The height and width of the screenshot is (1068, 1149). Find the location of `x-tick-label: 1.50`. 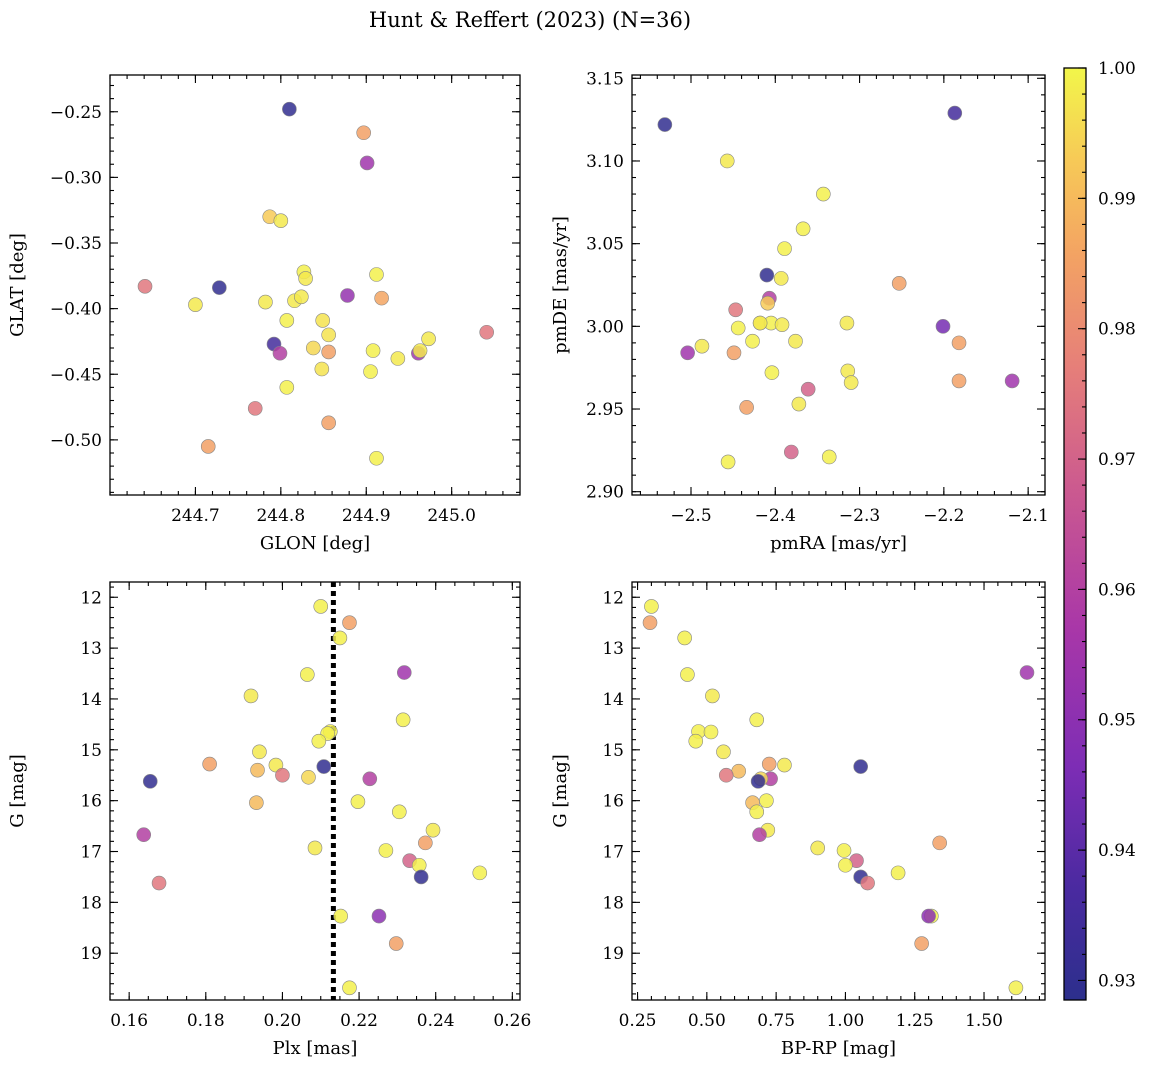

x-tick-label: 1.50 is located at coordinates (984, 1021).